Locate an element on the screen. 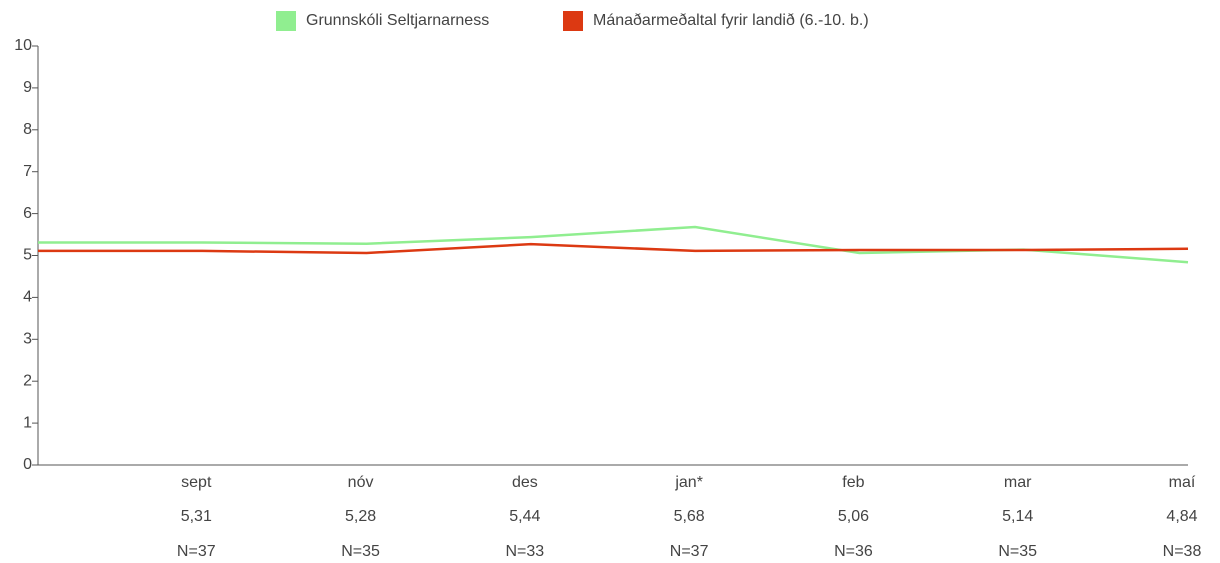  legend-label: Grunnskóli Seltjarnarness is located at coordinates (397, 20).